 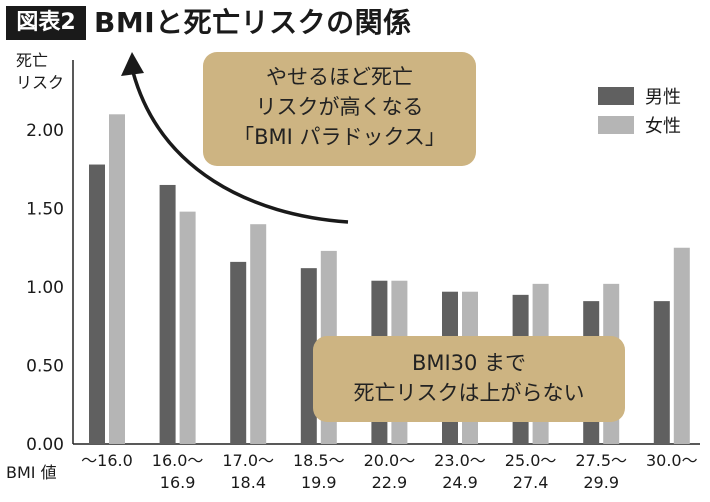 What do you see at coordinates (45, 131) in the screenshot?
I see `y-tick-label: 2.00` at bounding box center [45, 131].